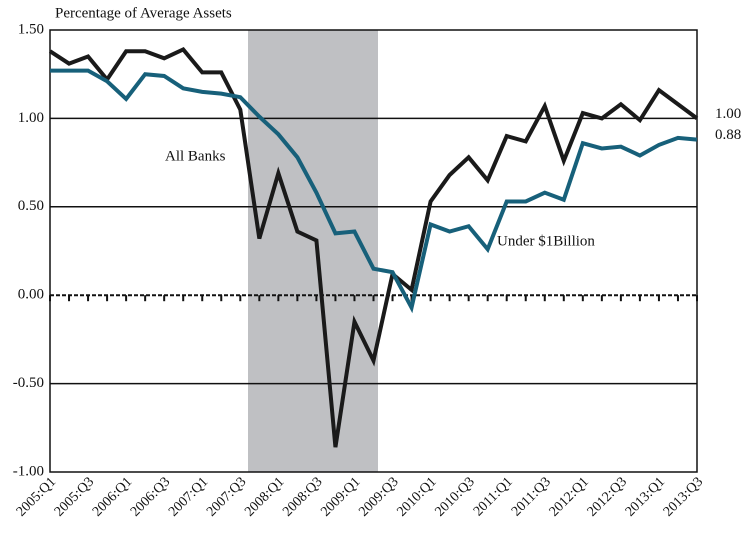 Image resolution: width=748 pixels, height=542 pixels. What do you see at coordinates (74, 496) in the screenshot?
I see `x-tick-label: 2005:Q3` at bounding box center [74, 496].